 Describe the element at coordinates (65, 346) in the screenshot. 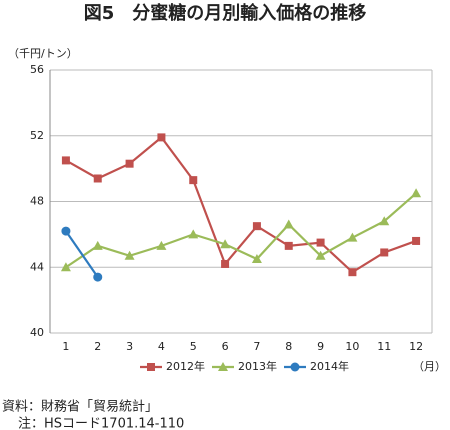

I see `x-tick-label: 1` at that location.